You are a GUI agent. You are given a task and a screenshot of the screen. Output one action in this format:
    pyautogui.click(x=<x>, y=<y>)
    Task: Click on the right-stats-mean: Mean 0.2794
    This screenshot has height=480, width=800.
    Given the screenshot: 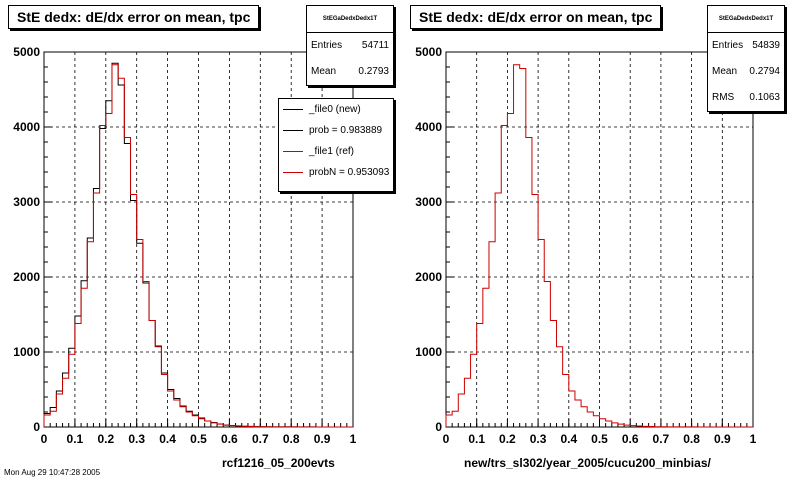 What is the action you would take?
    pyautogui.click(x=746, y=72)
    